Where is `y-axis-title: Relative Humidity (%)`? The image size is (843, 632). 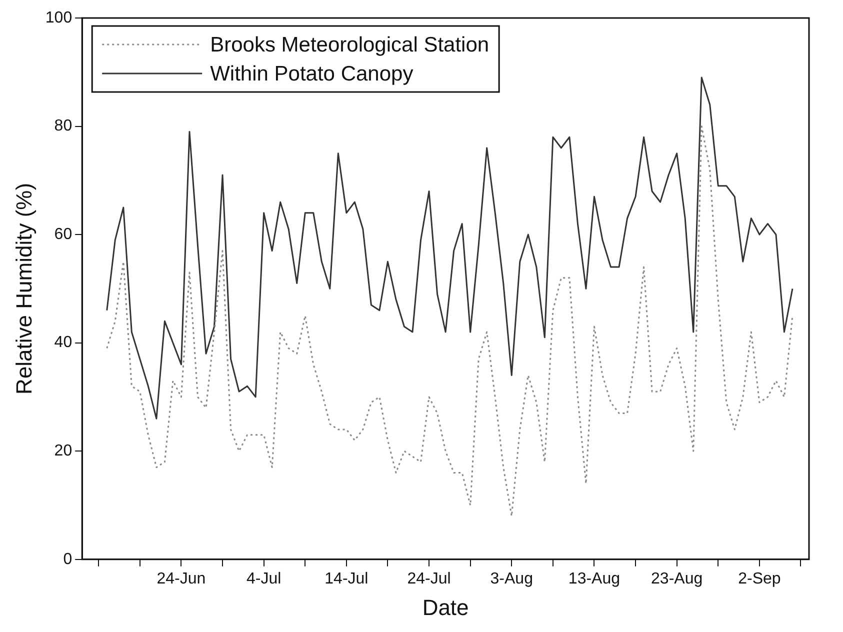
y-axis-title: Relative Humidity (%) is located at coordinates (23, 288).